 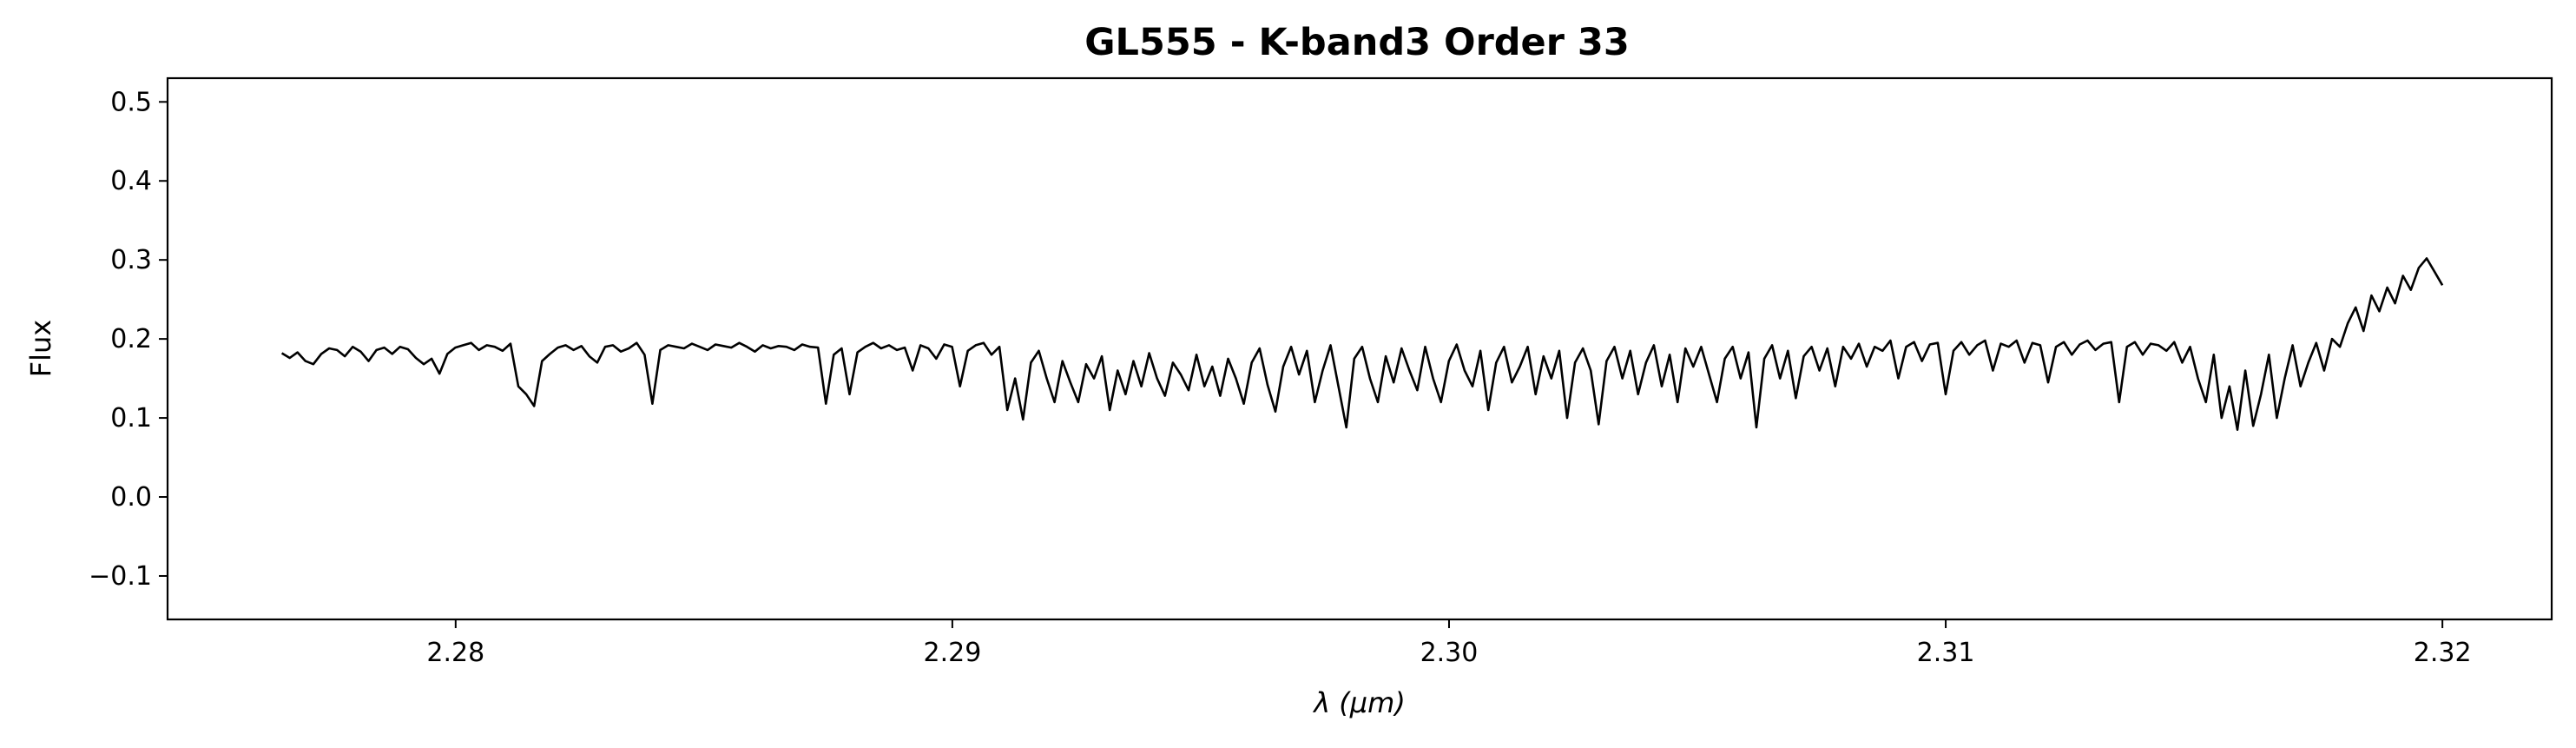 What do you see at coordinates (1946, 653) in the screenshot?
I see `x-tick-label: 2.31` at bounding box center [1946, 653].